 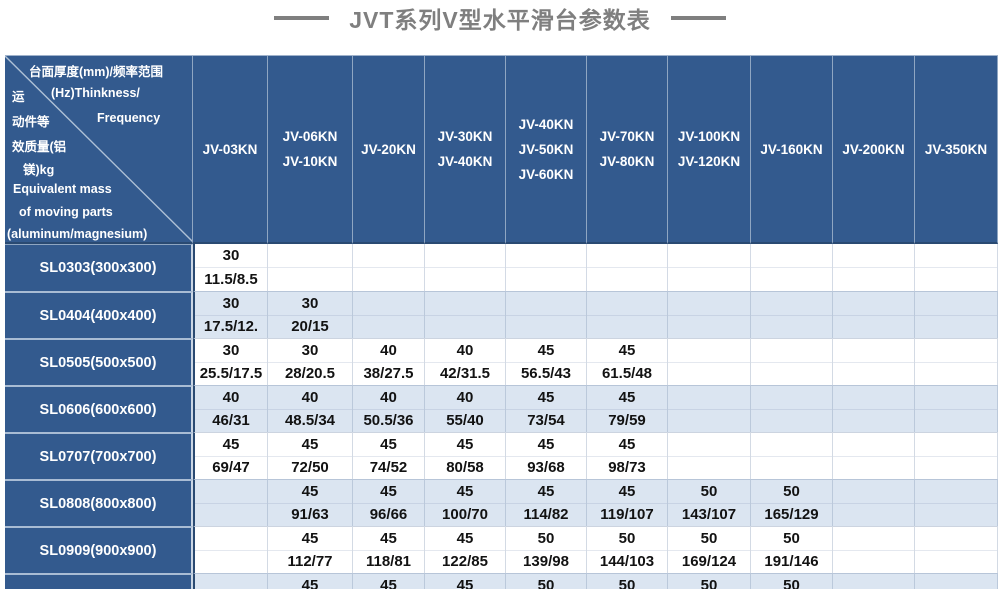 I want to click on table-cell: 45 93/68, so click(x=546, y=455).